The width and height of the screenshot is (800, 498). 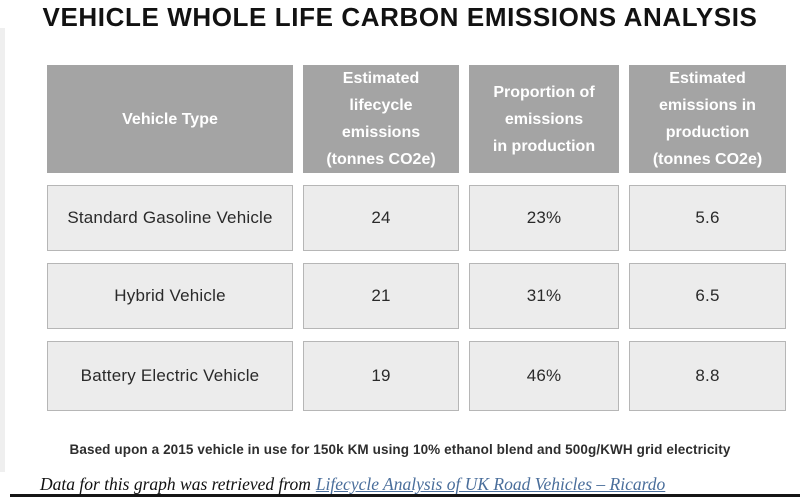 What do you see at coordinates (707, 376) in the screenshot?
I see `cell-production-emissions: 8.8` at bounding box center [707, 376].